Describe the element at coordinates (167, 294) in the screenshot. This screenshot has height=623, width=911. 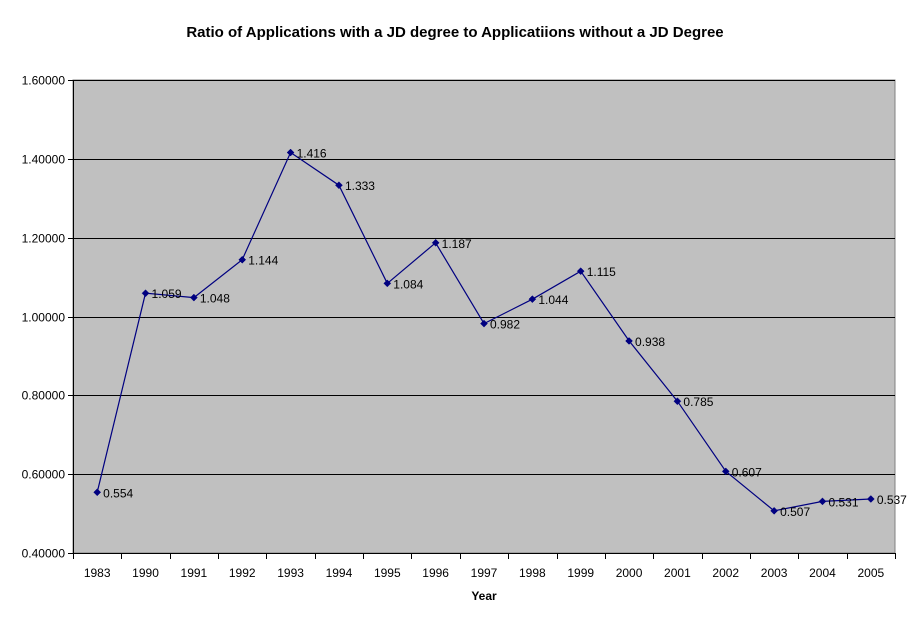
I see `data-label: 1.059` at that location.